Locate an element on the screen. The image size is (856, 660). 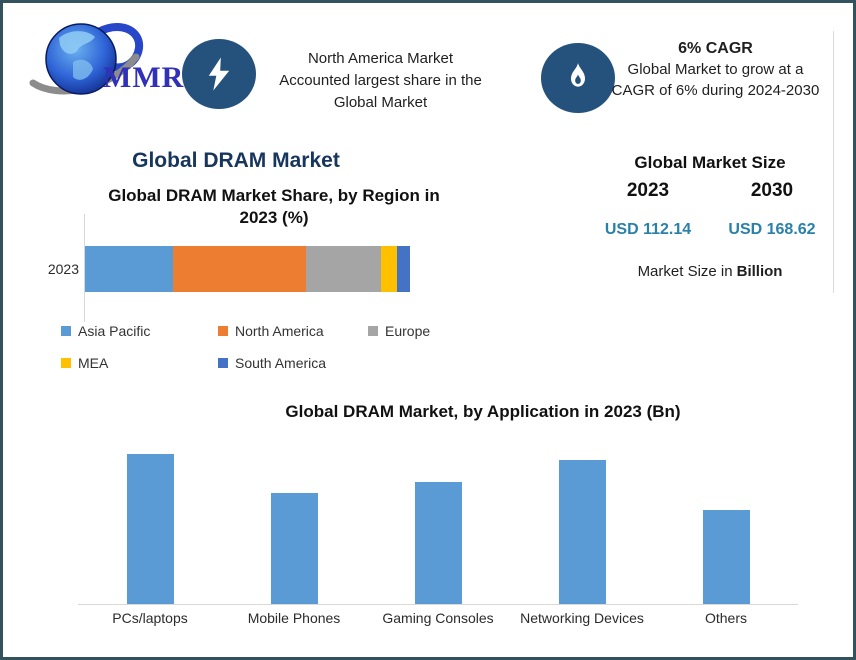
app-column-pcs-laptops is located at coordinates (150, 526).